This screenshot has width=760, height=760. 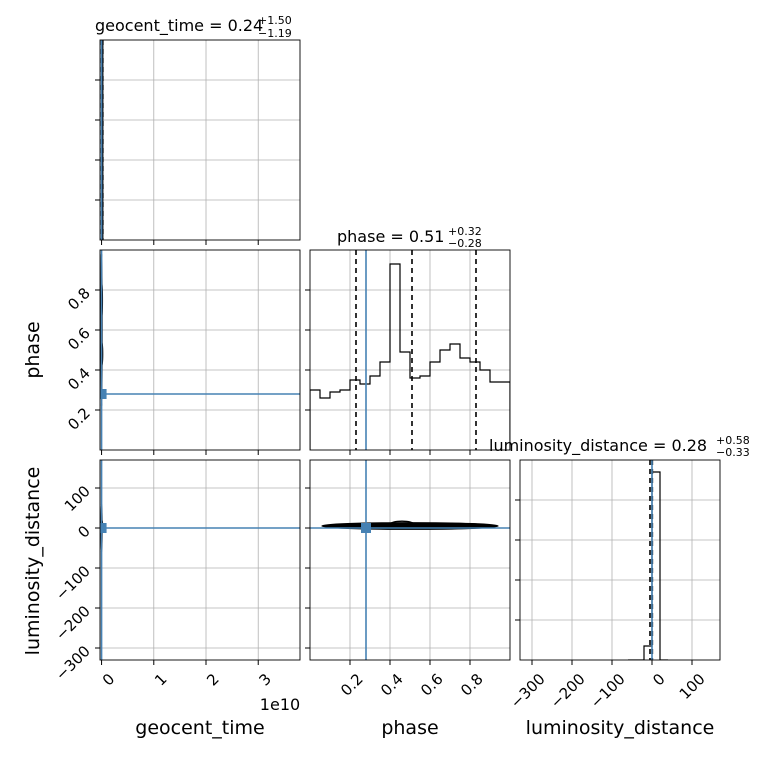 What do you see at coordinates (103, 528) in the screenshot?
I see `truth-marker-geocent-time-luminosity-distance` at bounding box center [103, 528].